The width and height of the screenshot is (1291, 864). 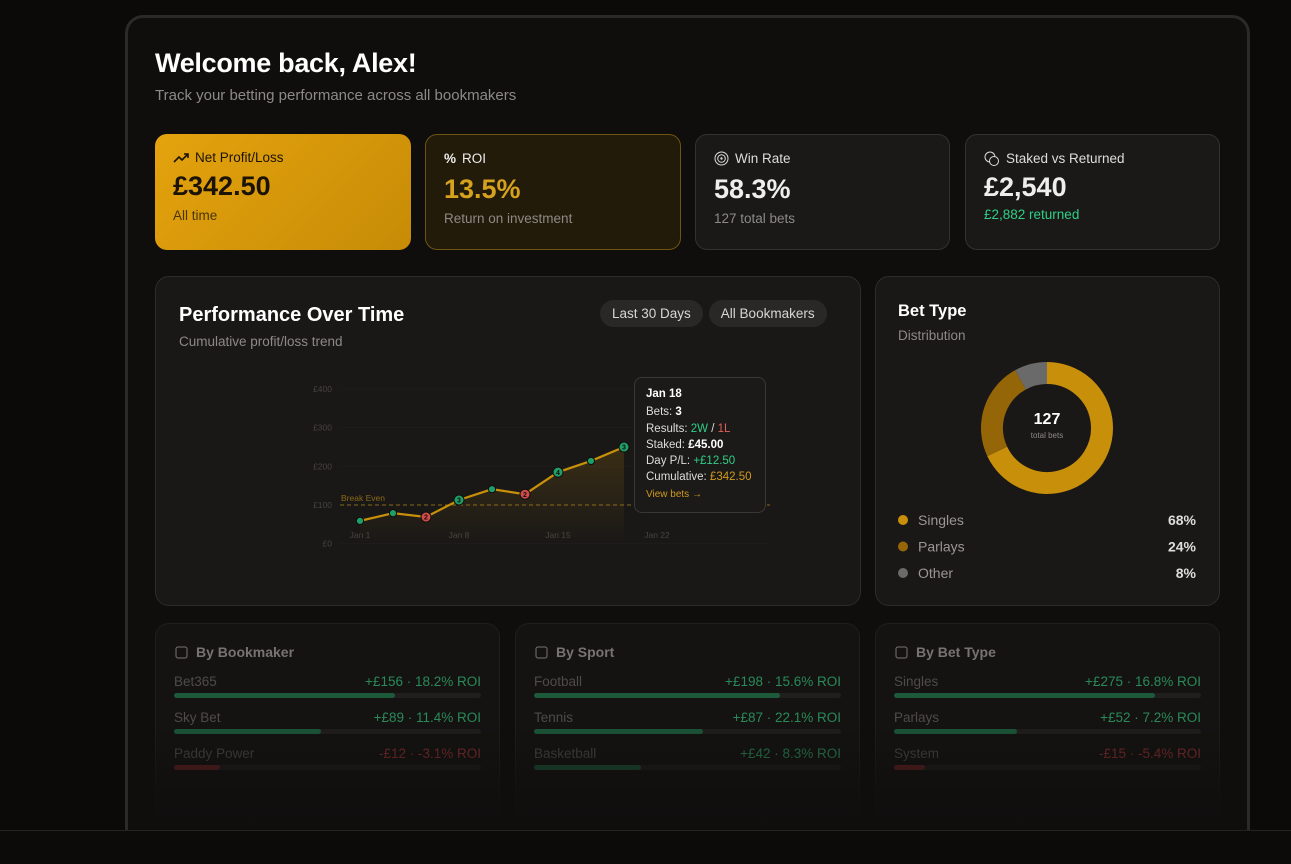 What do you see at coordinates (245, 652) in the screenshot?
I see `card-title-text: By Bookmaker` at bounding box center [245, 652].